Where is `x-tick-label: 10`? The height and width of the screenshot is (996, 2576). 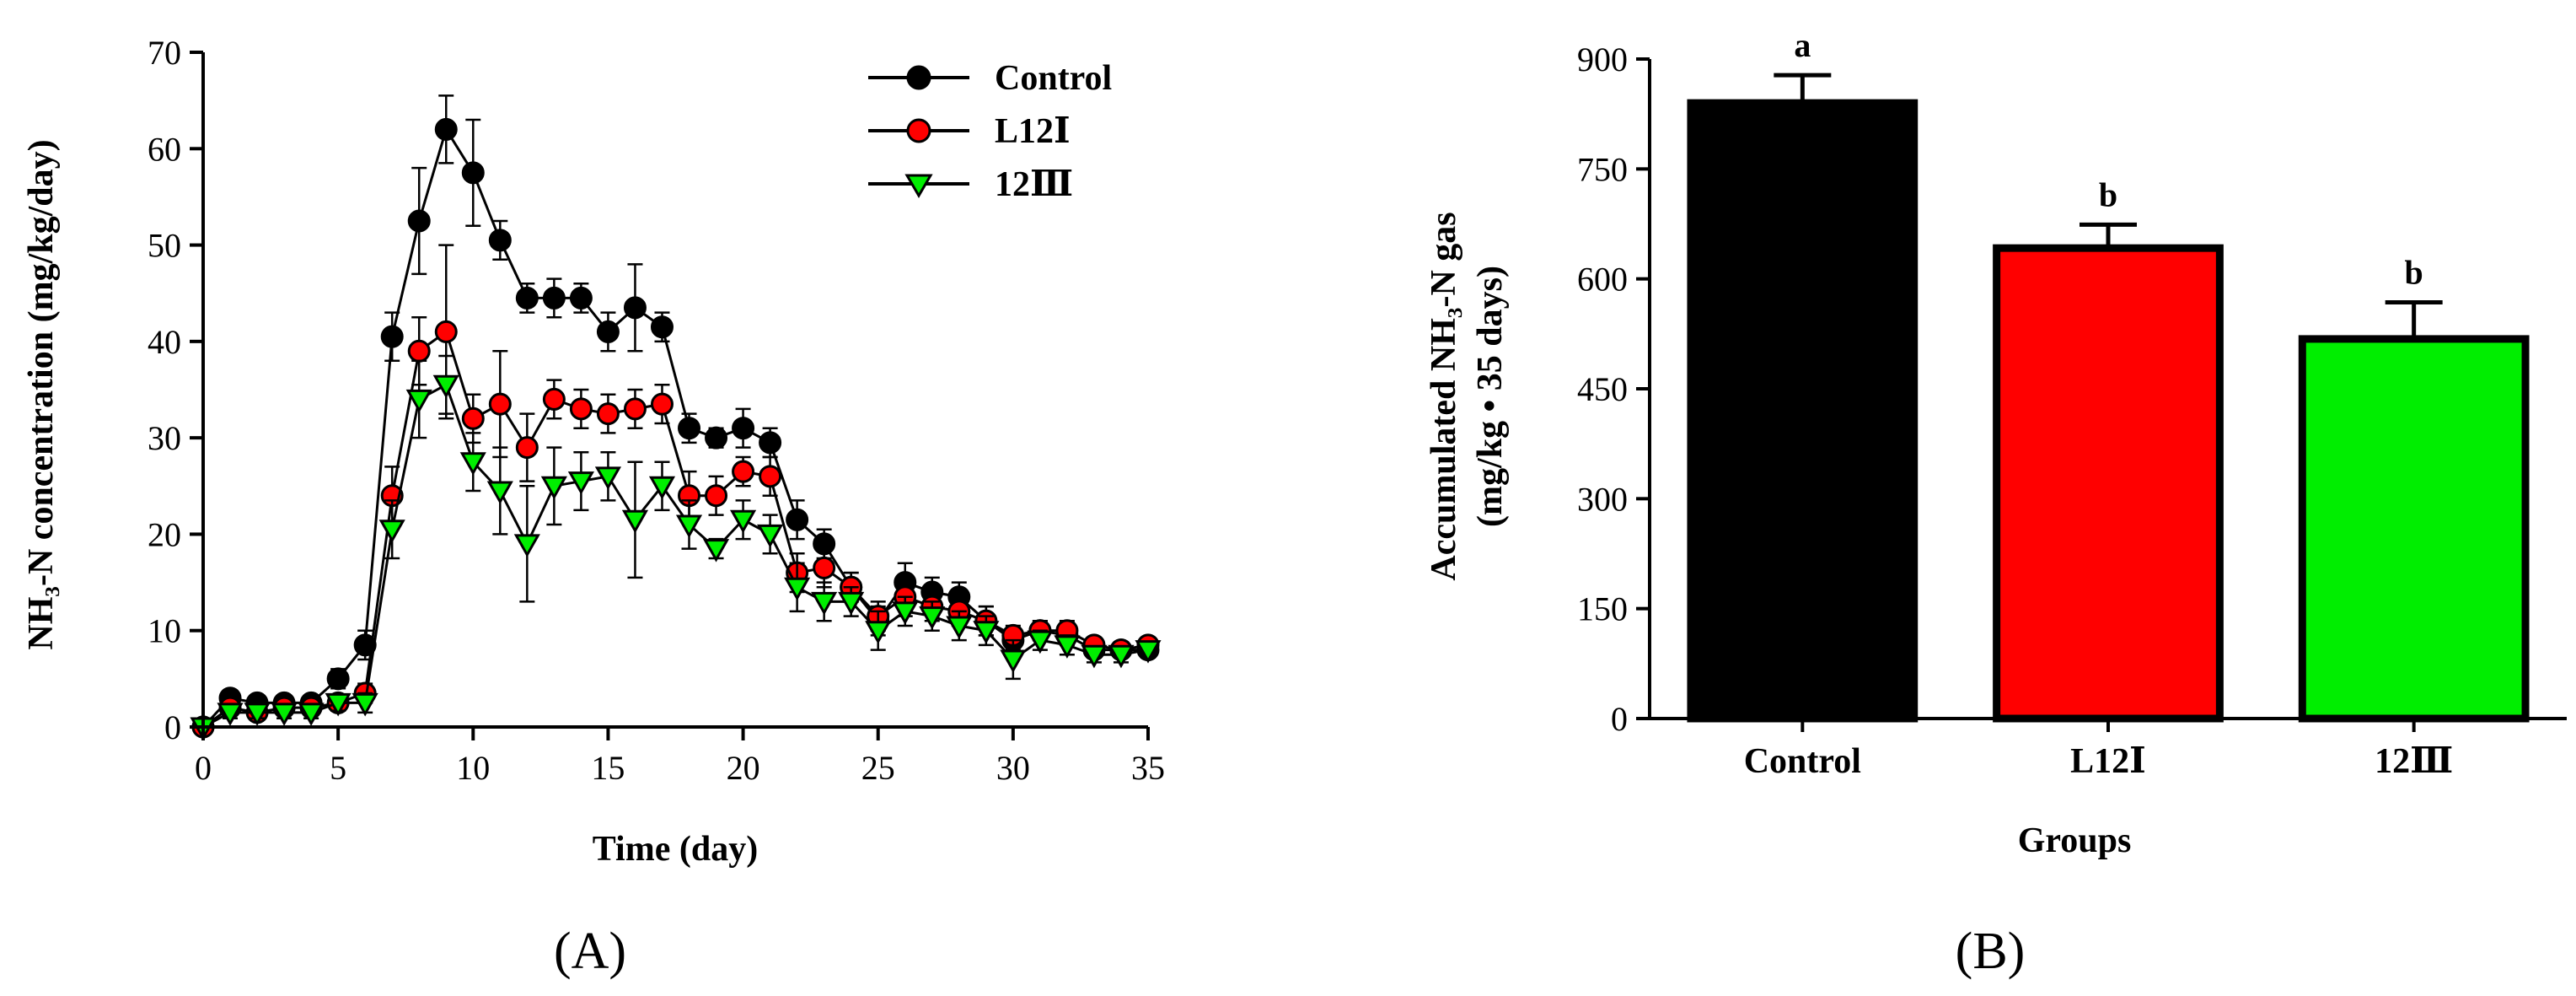
x-tick-label: 10 is located at coordinates (473, 768).